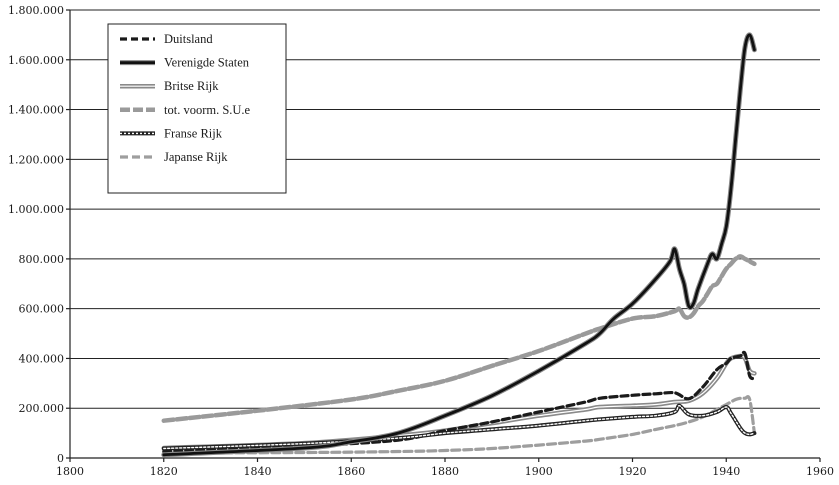 The width and height of the screenshot is (839, 485). Describe the element at coordinates (188, 39) in the screenshot. I see `legend-label: Duitsland` at that location.